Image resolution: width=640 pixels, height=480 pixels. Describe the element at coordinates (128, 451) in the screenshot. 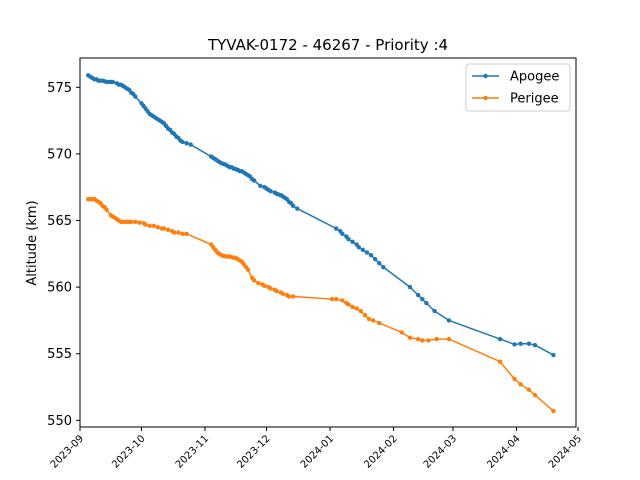

I see `x-tick-label: 2023-10` at that location.